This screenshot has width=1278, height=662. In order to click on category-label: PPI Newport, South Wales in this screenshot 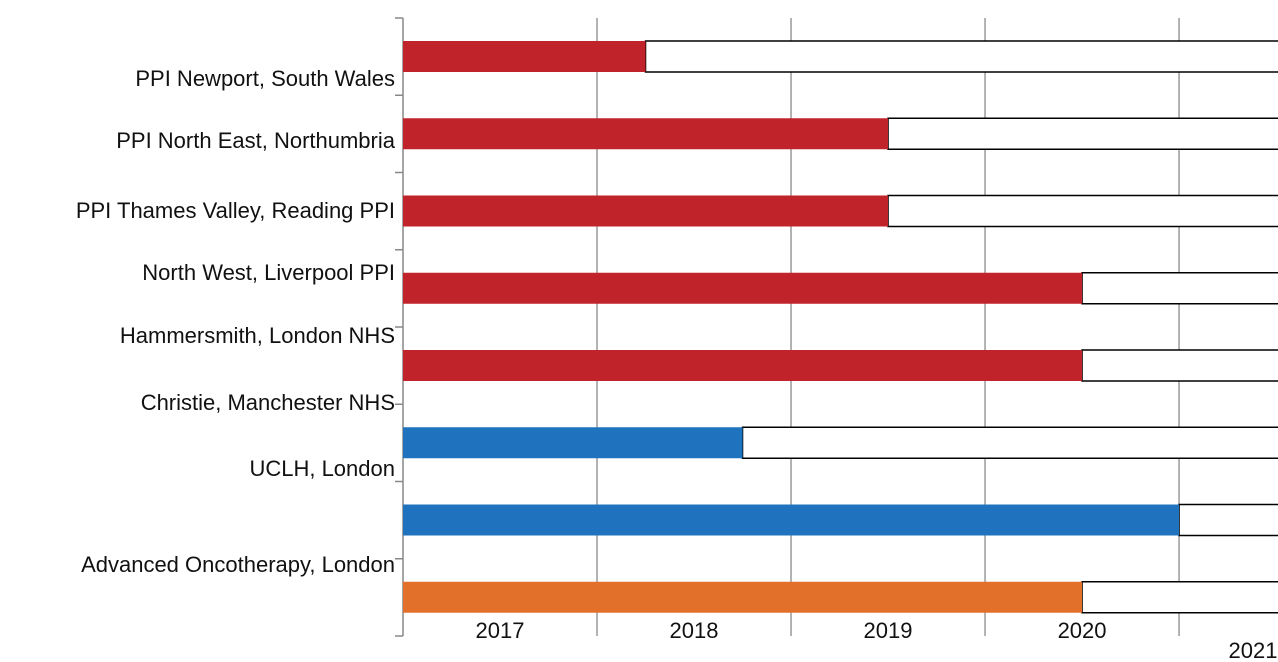, I will do `click(265, 78)`.